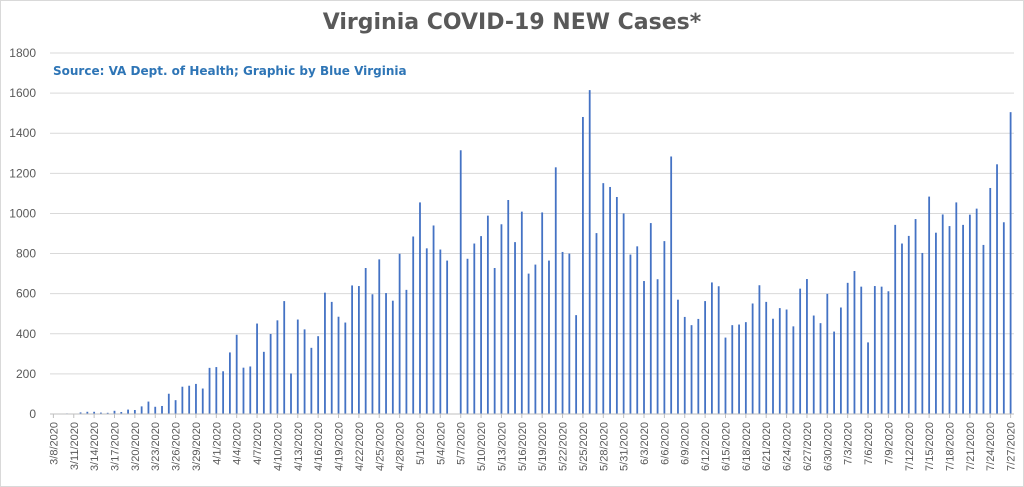 The image size is (1024, 487). What do you see at coordinates (217, 443) in the screenshot?
I see `x-tick-label: 4/1/2020` at bounding box center [217, 443].